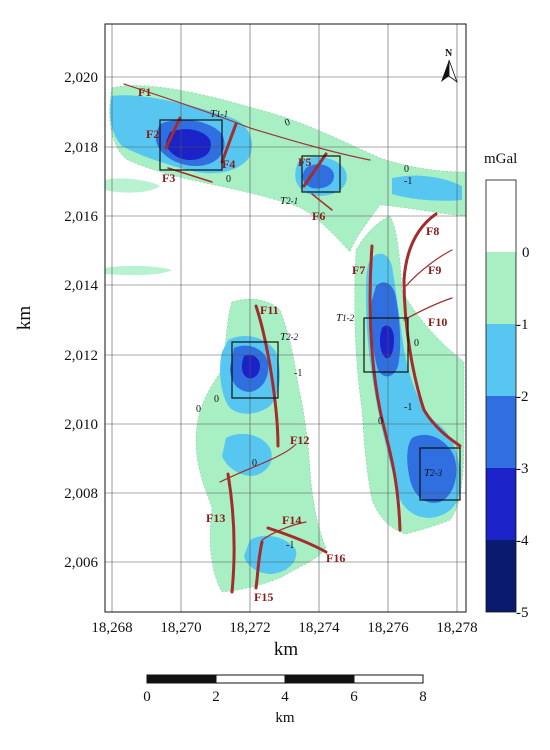 This screenshot has height=750, width=550. I want to click on y-tick-6: 2,010, so click(81, 425).